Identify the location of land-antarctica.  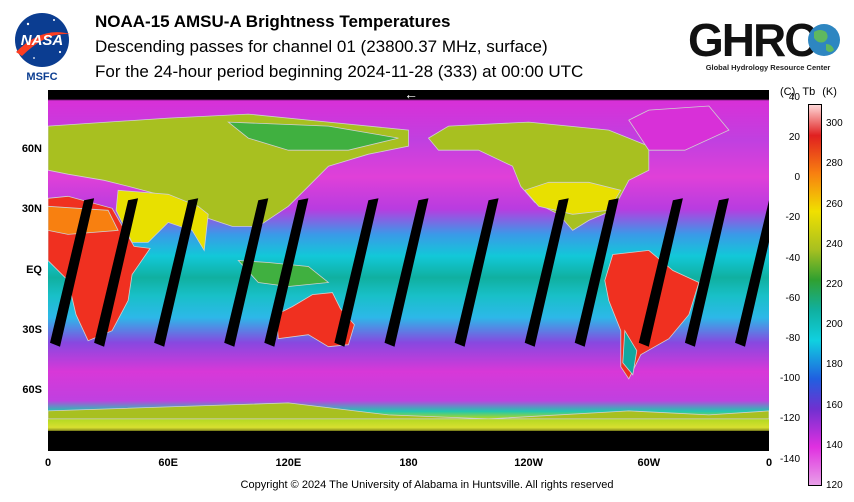
(408, 440).